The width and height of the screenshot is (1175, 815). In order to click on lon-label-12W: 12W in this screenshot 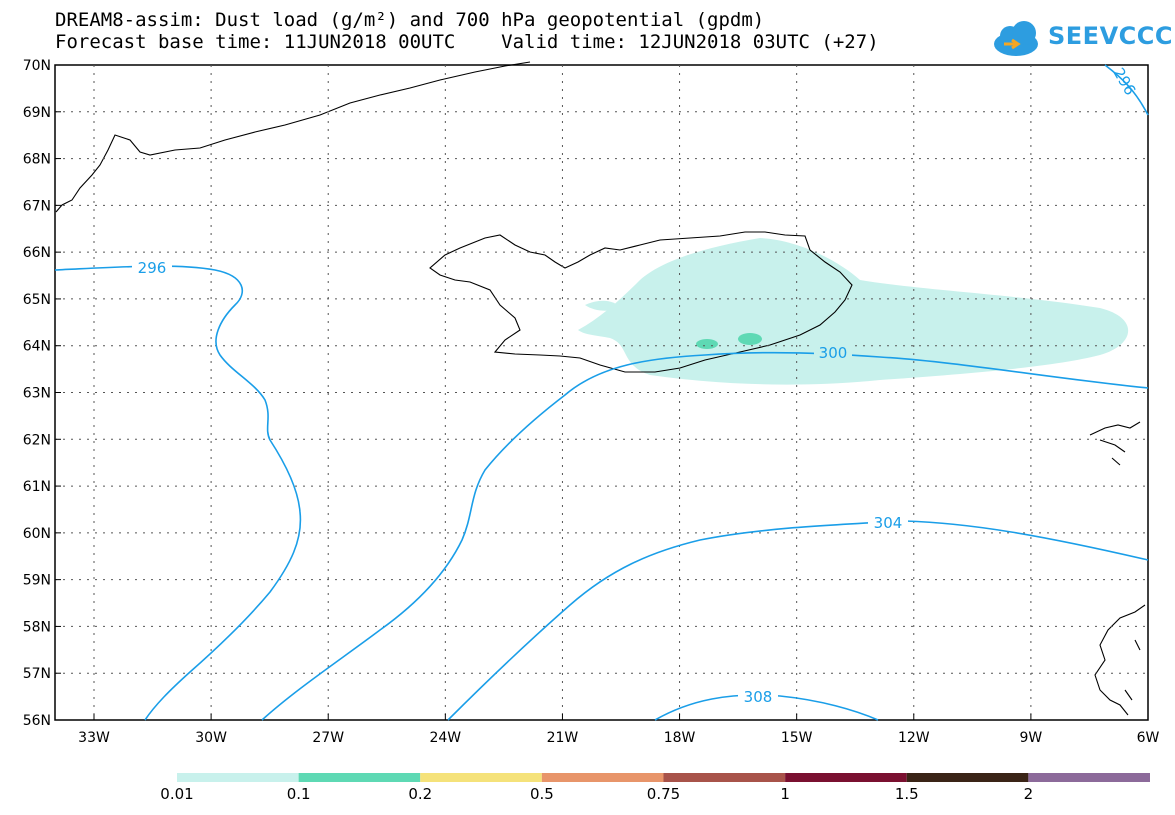, I will do `click(914, 738)`.